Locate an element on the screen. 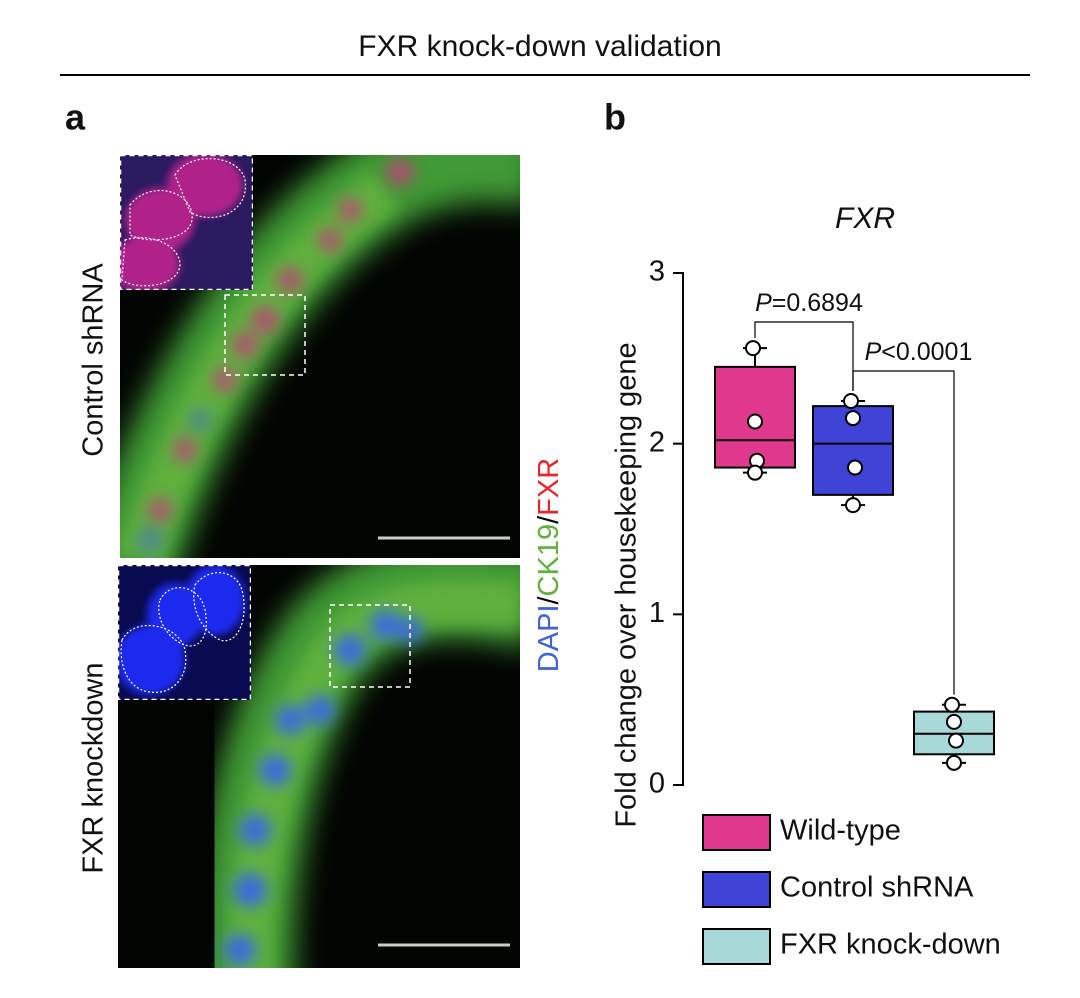  p-text: =0.6894 is located at coordinates (817, 303).